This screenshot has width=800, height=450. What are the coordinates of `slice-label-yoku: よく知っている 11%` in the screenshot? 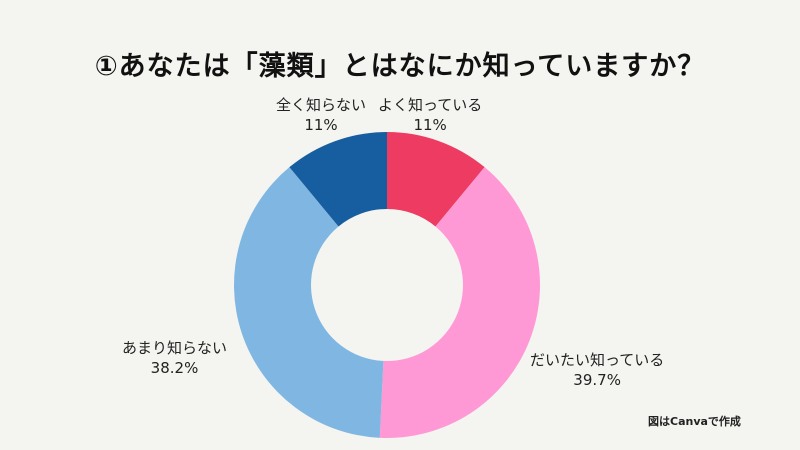 It's located at (430, 115).